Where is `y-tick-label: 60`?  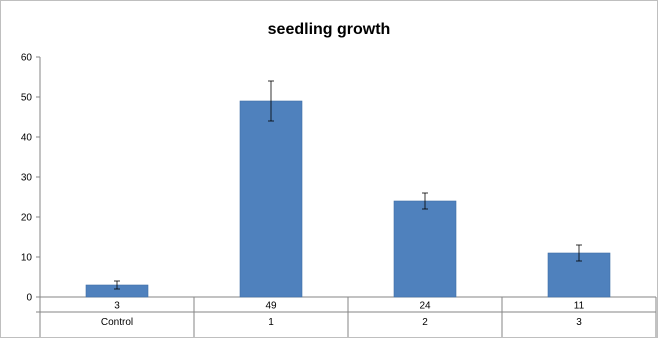
y-tick-label: 60 is located at coordinates (27, 58).